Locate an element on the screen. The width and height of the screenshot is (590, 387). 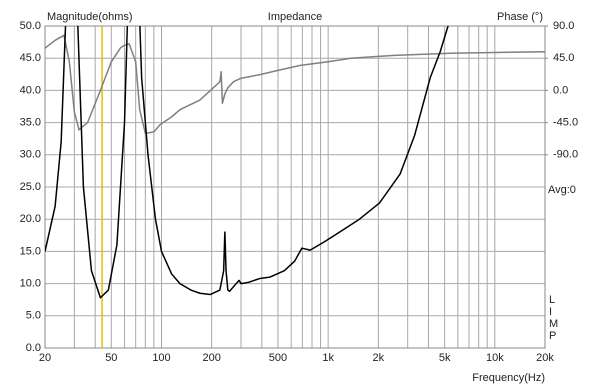
y2-tick-label: -45.0 is located at coordinates (565, 123).